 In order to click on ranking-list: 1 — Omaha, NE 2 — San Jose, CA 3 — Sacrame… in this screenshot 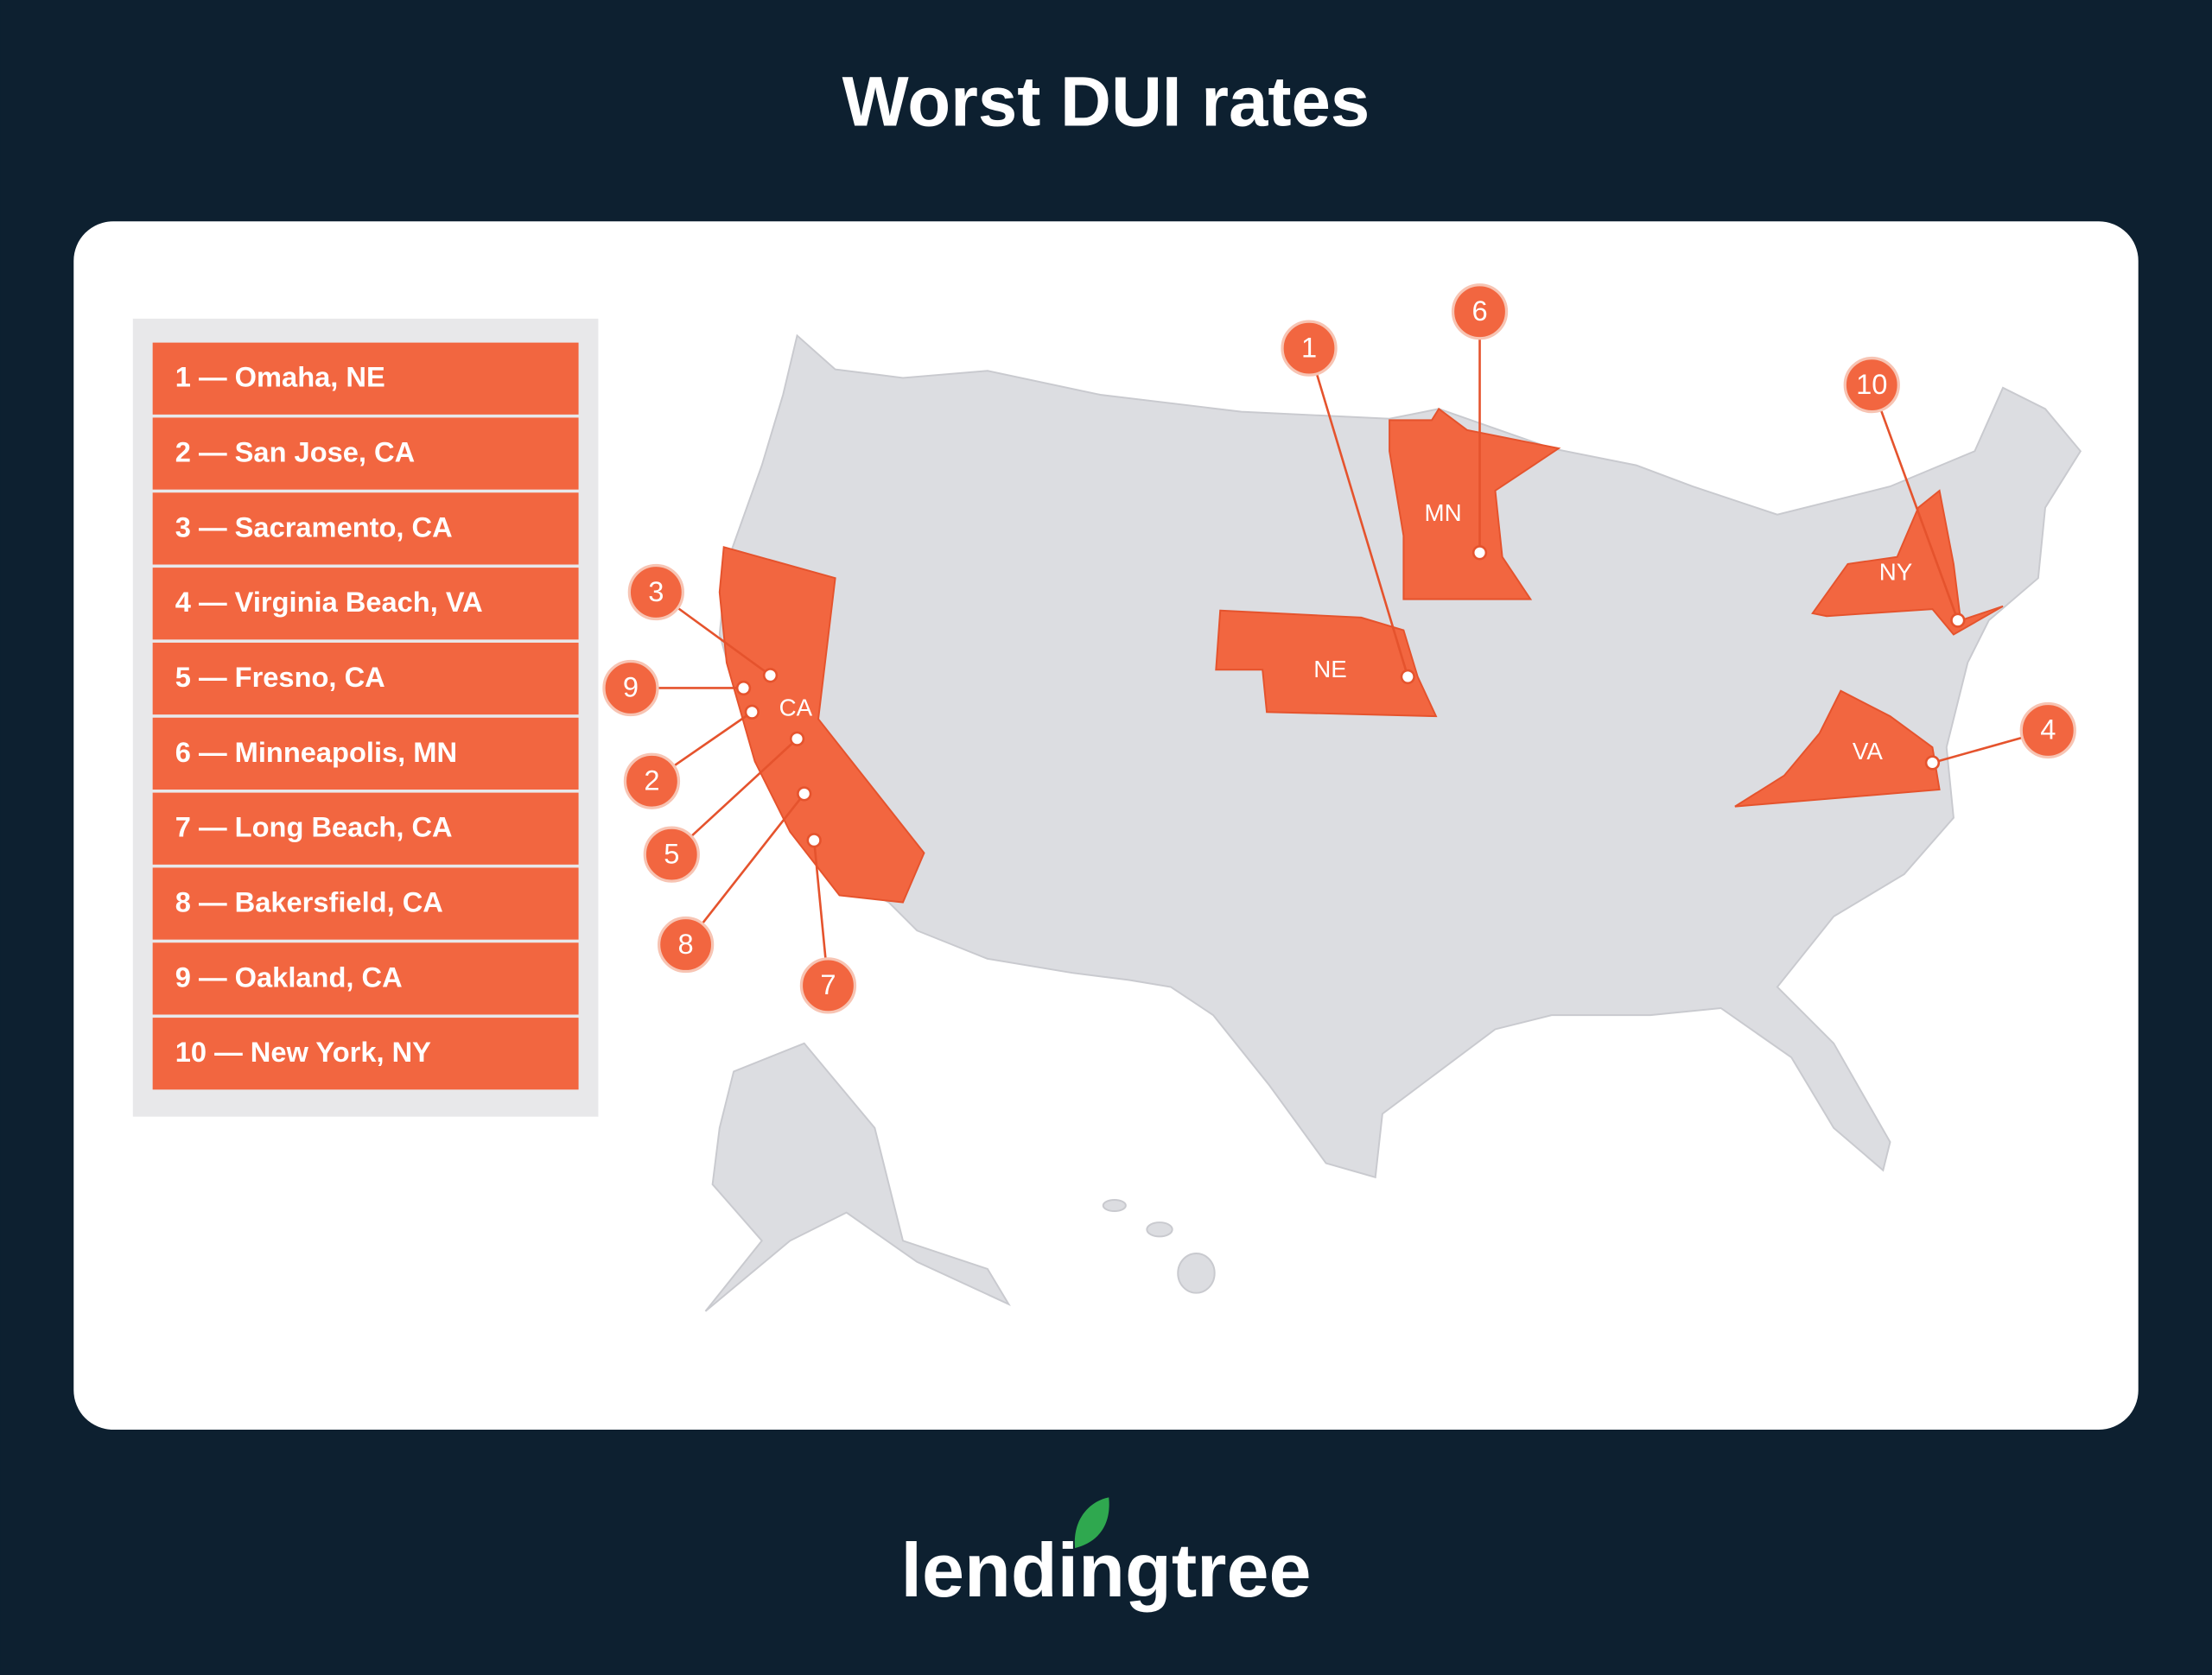, I will do `click(365, 716)`.